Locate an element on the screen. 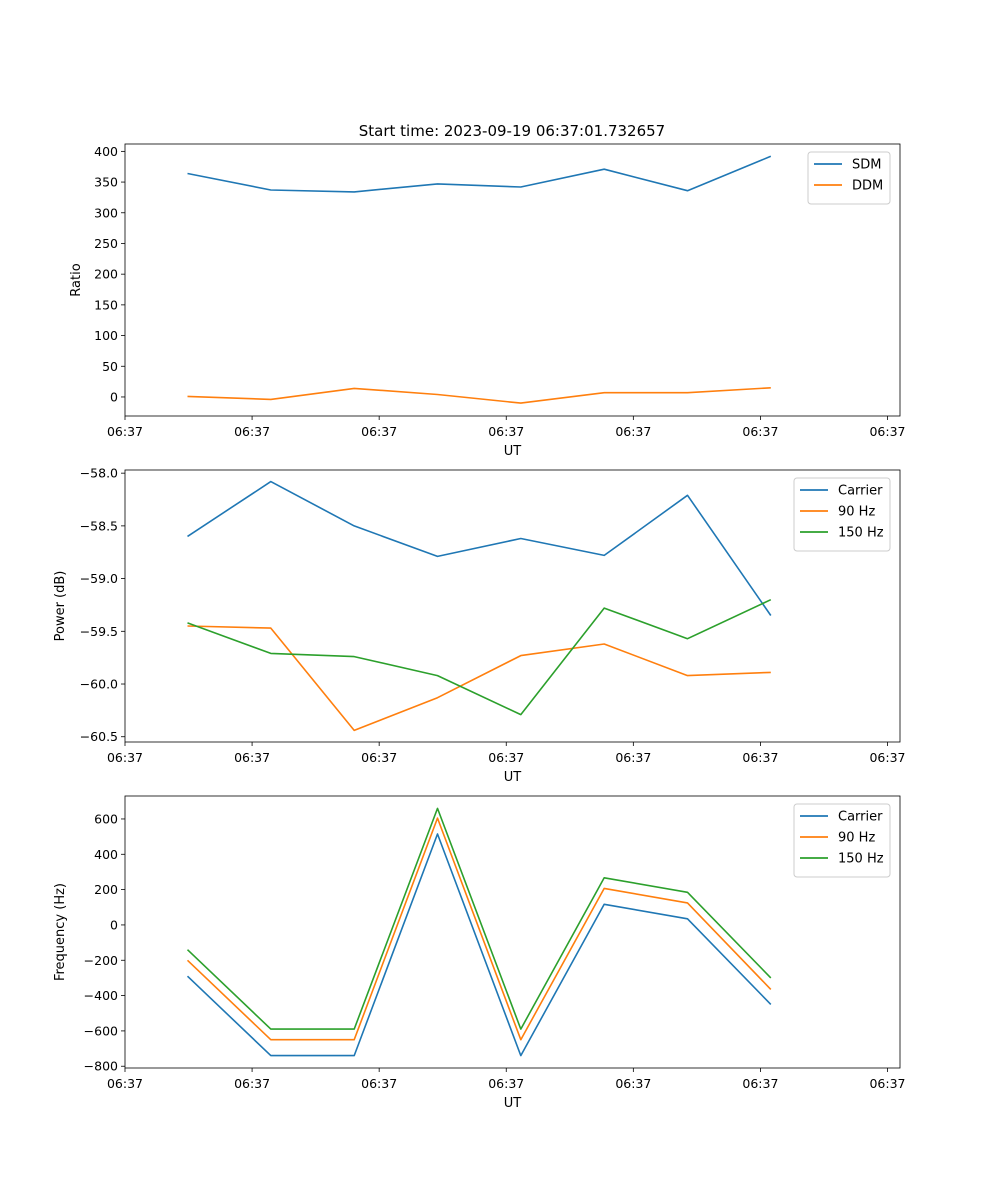 This screenshot has width=1000, height=1200. y-tick-label: −59.0 is located at coordinates (99, 578).